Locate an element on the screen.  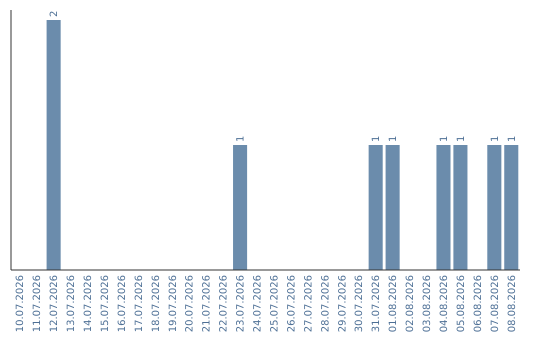
x-tick-label: 25.07.2026 is located at coordinates (274, 303).